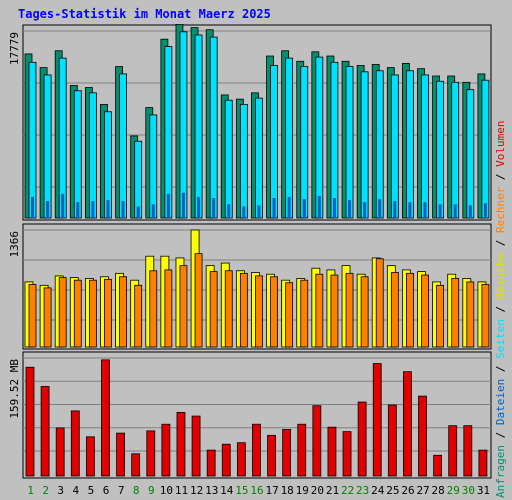 Image resolution: width=512 pixels, height=500 pixels. I want to click on day-label: 25, so click(392, 490).